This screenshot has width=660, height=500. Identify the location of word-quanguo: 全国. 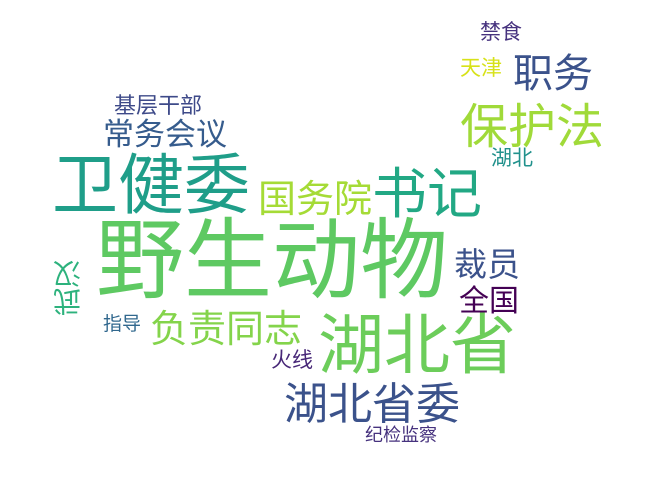
(489, 301).